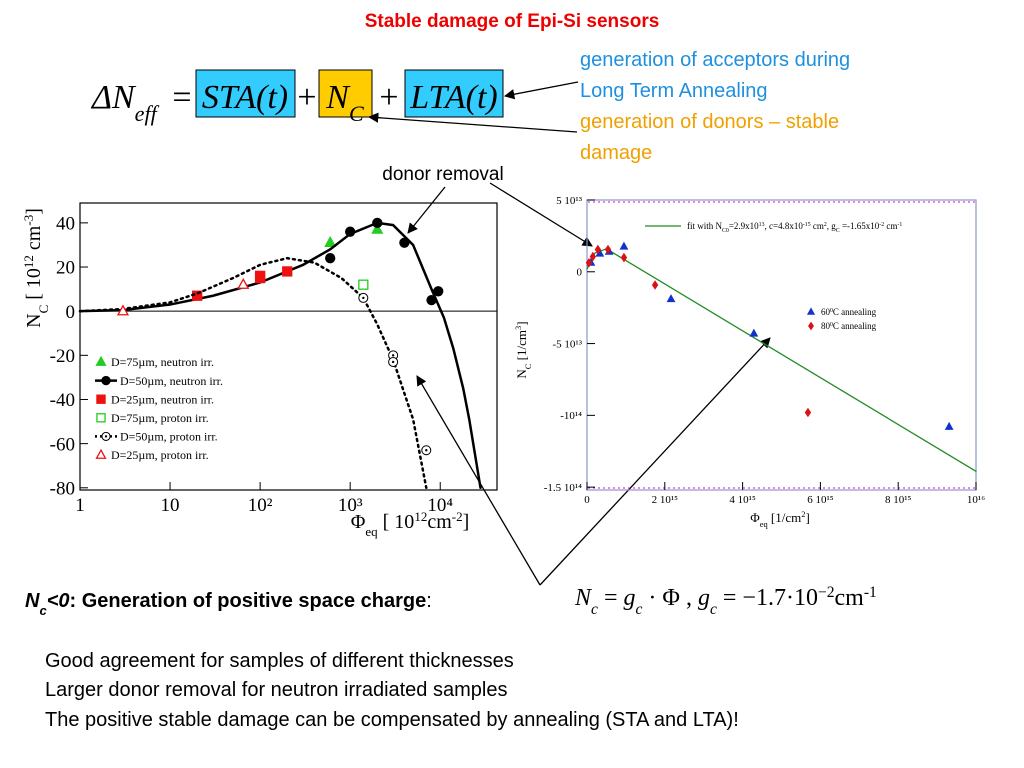  What do you see at coordinates (709, 122) in the screenshot?
I see `annotation: generation of donors – stable` at bounding box center [709, 122].